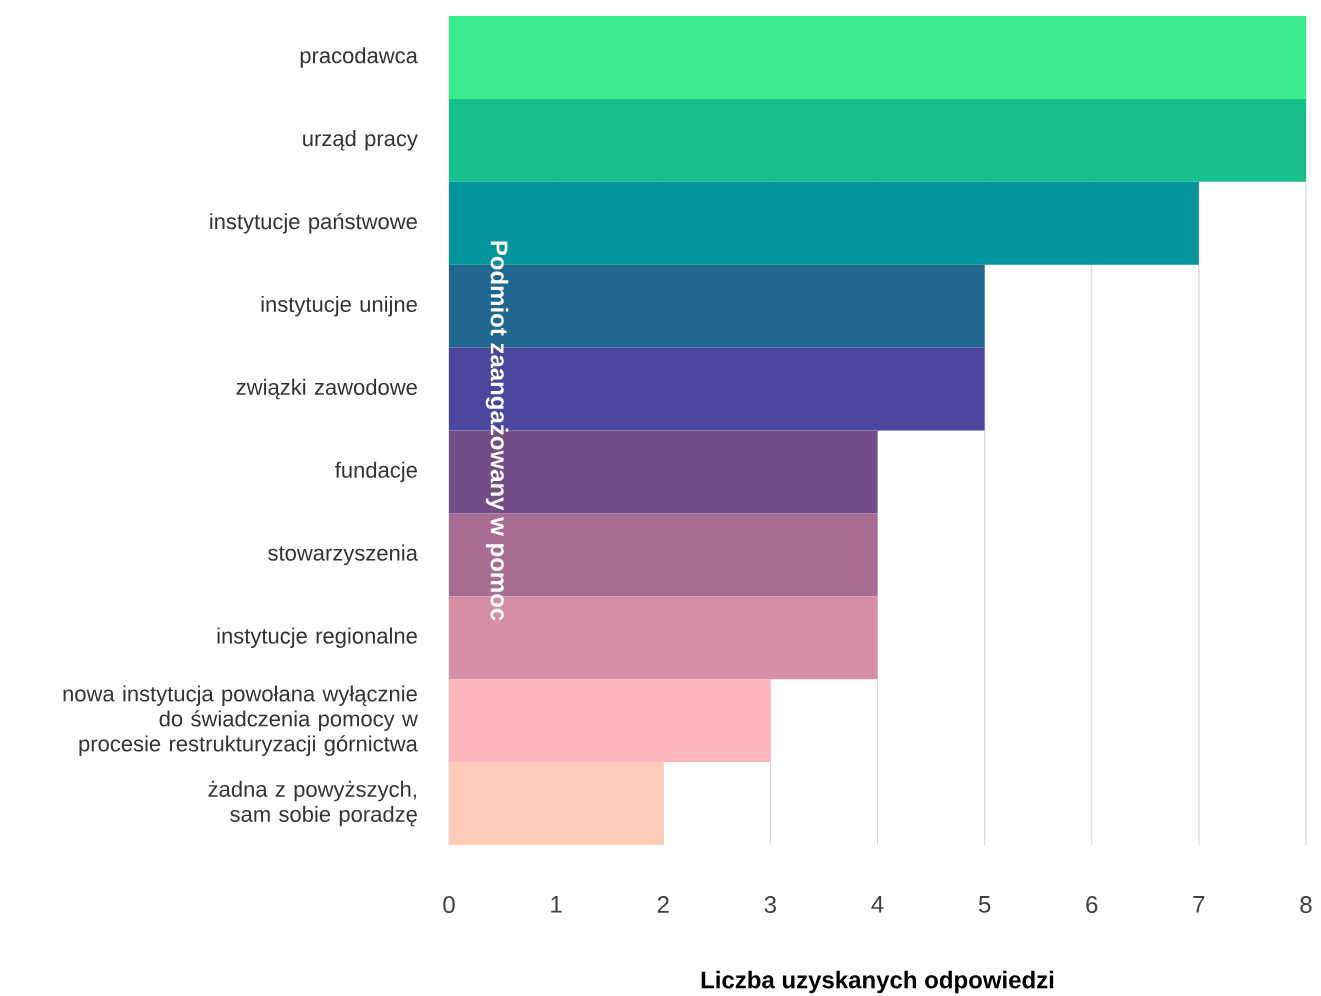 The height and width of the screenshot is (996, 1321). What do you see at coordinates (326, 389) in the screenshot?
I see `y-tick-label: związki zawodowe` at bounding box center [326, 389].